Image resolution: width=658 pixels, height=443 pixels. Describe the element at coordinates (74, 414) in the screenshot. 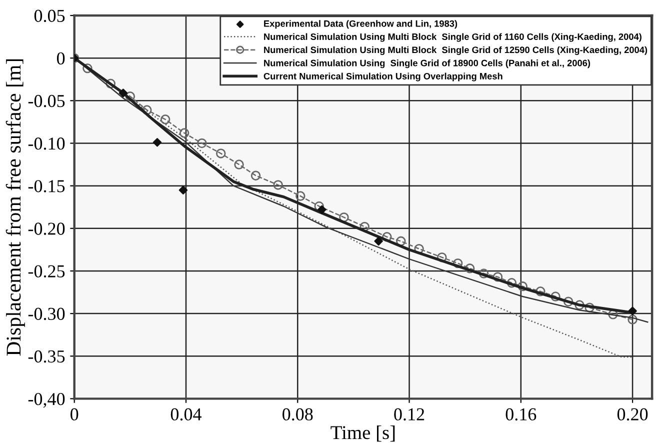

I see `x-tick-label: 0` at that location.